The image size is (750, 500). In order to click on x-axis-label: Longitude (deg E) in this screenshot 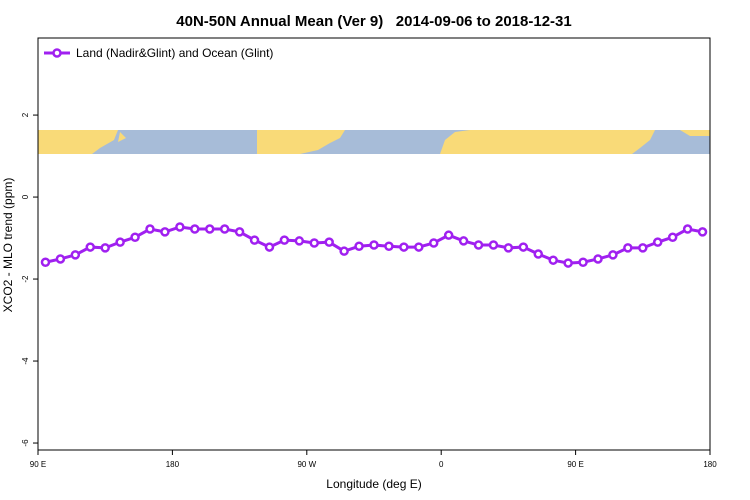, I will do `click(373, 484)`.